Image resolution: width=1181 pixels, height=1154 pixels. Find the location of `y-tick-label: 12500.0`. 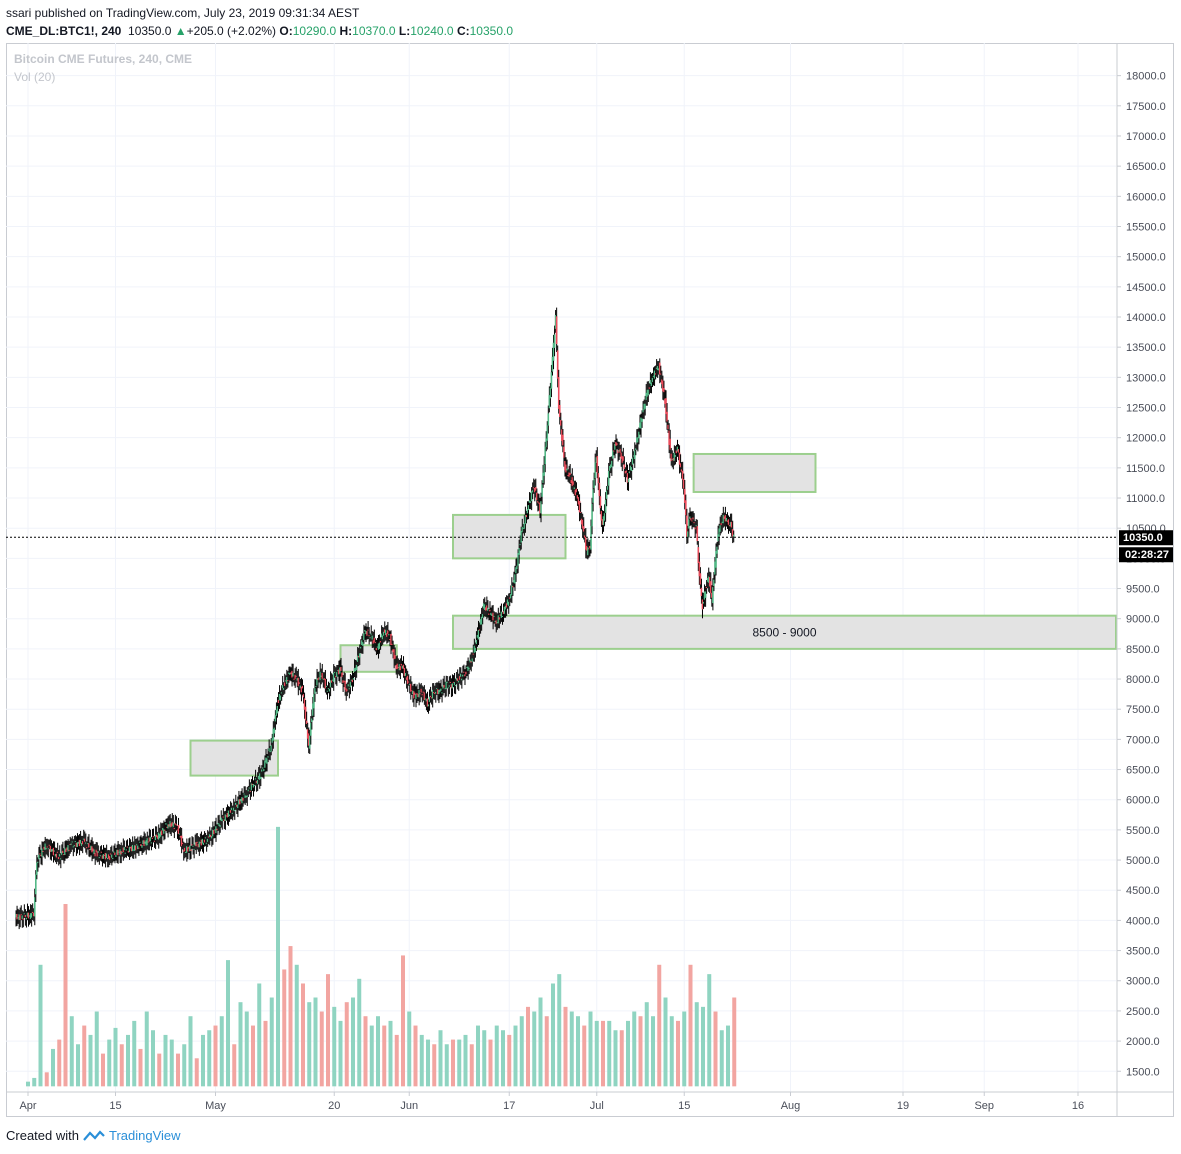

y-tick-label: 12500.0 is located at coordinates (1146, 409).